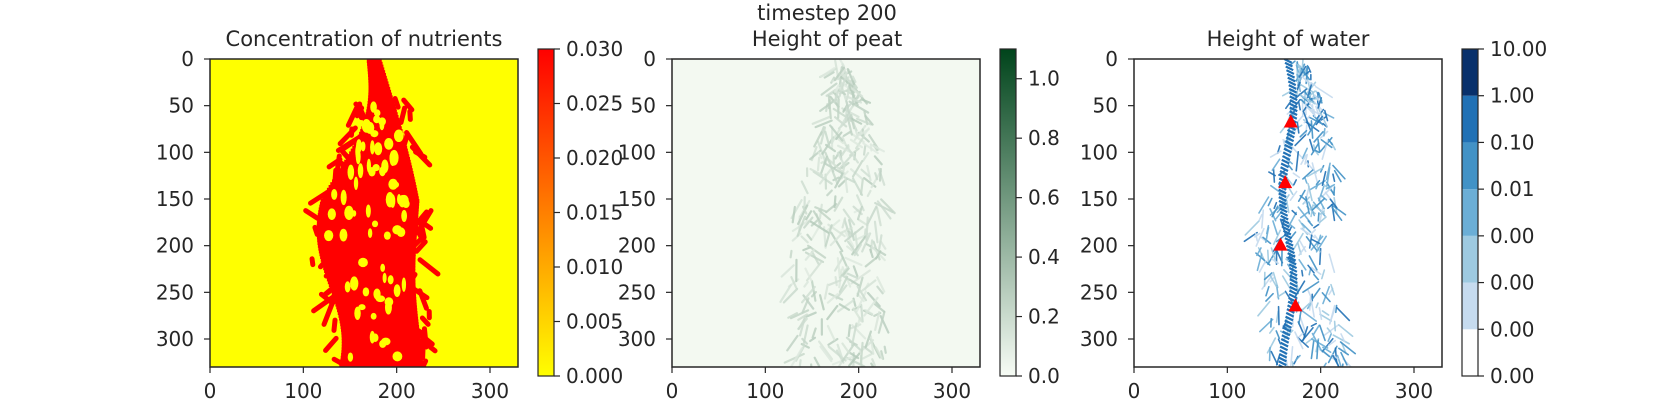 This screenshot has width=1680, height=420. I want to click on water-background, so click(1288, 213).